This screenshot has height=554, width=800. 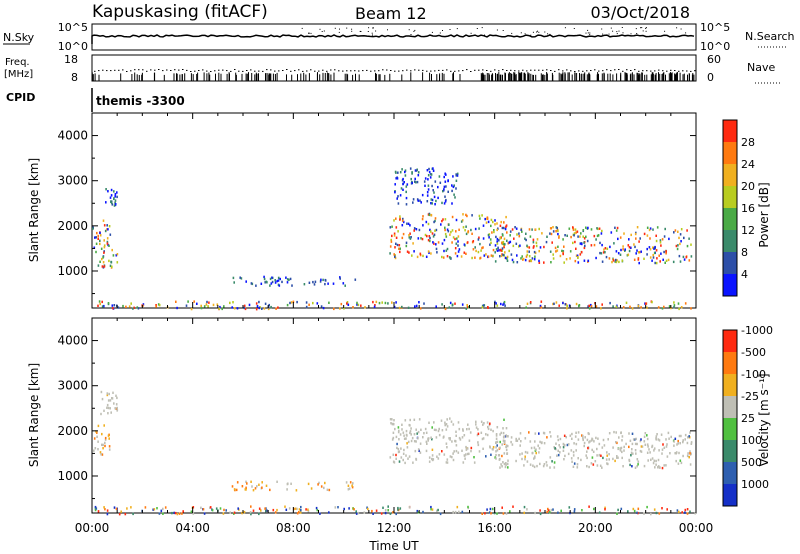 What do you see at coordinates (494, 528) in the screenshot?
I see `x-tick-label: 16:00` at bounding box center [494, 528].